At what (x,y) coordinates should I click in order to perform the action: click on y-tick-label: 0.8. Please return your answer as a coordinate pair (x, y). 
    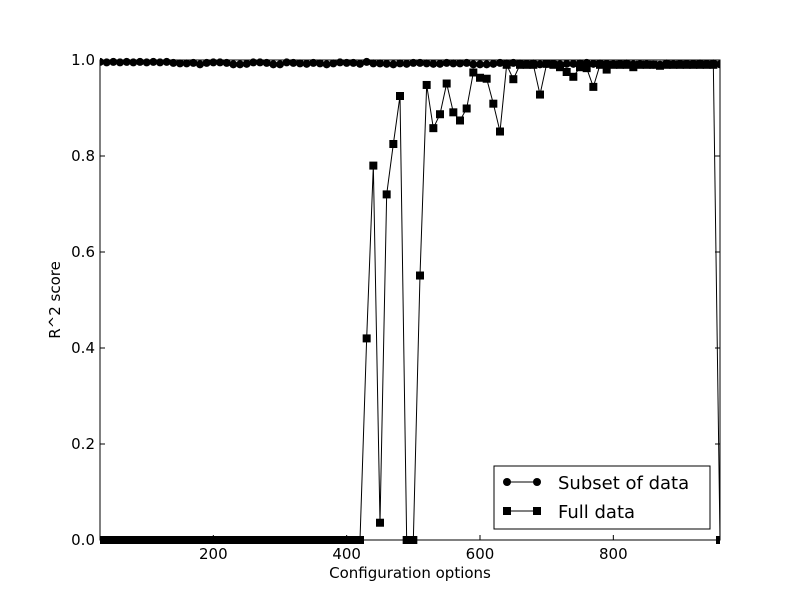
    Looking at the image, I should click on (83, 156).